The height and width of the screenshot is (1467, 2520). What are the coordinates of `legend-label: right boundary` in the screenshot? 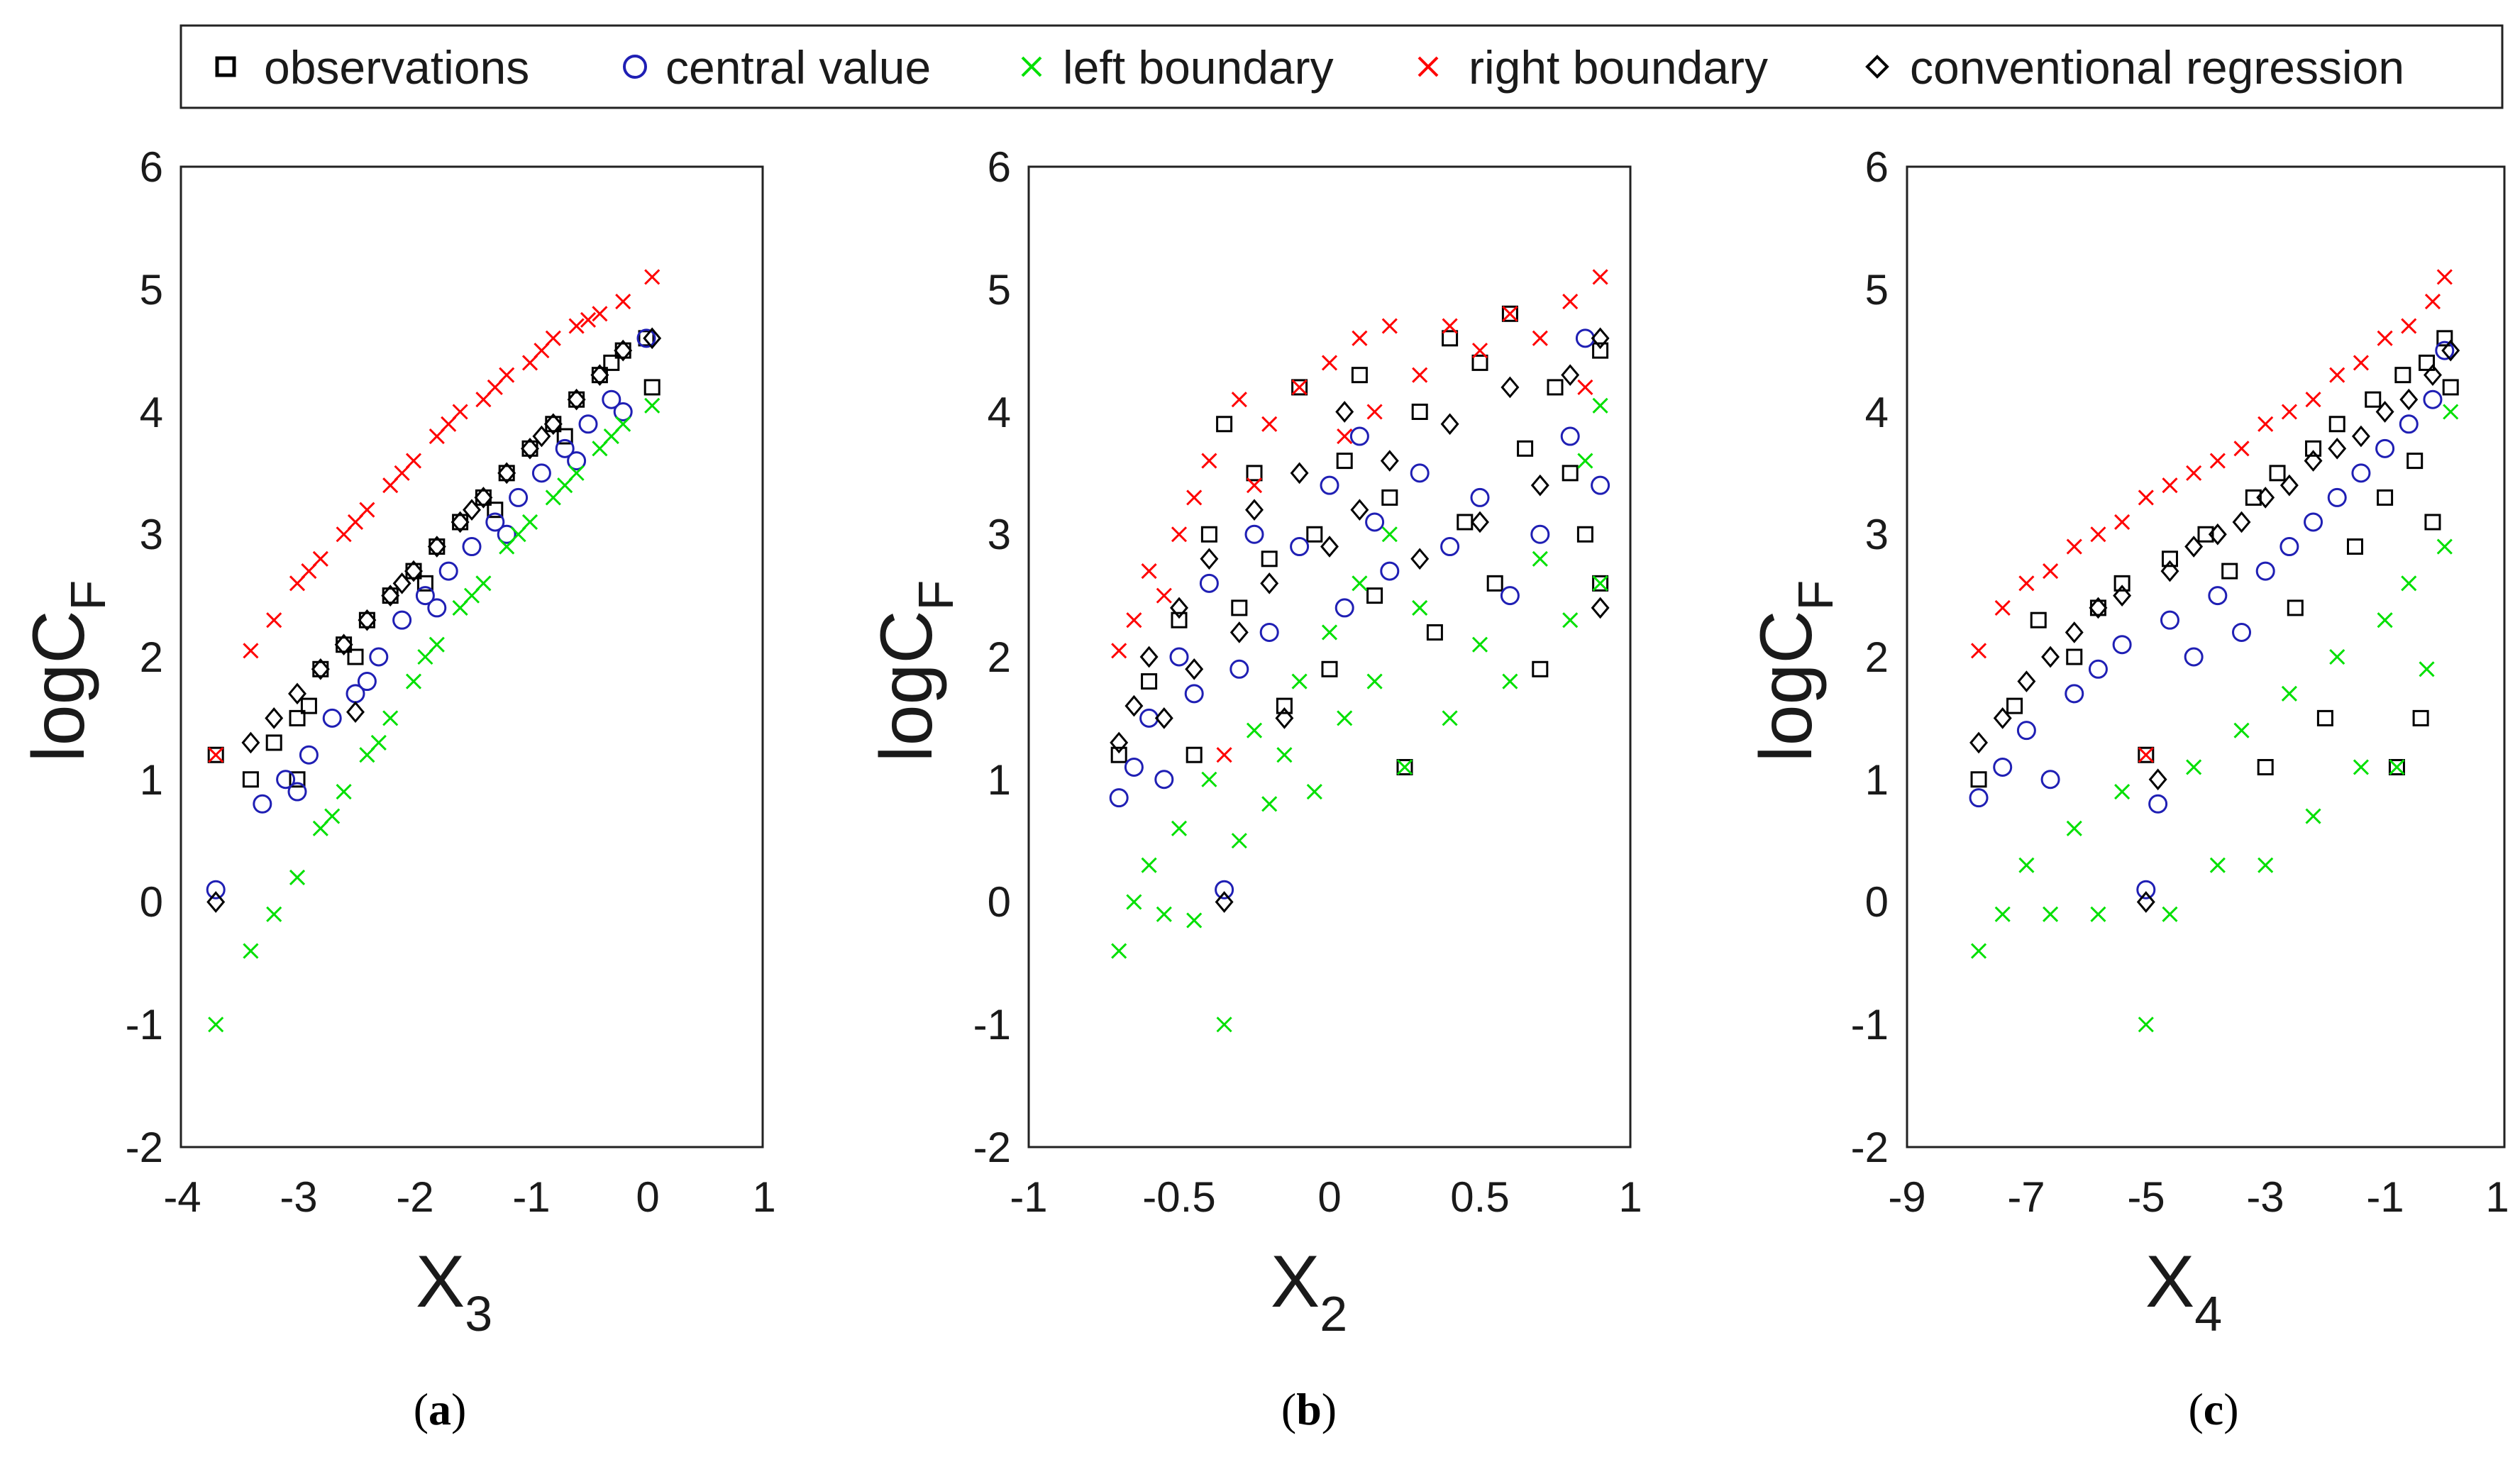 It's located at (1618, 67).